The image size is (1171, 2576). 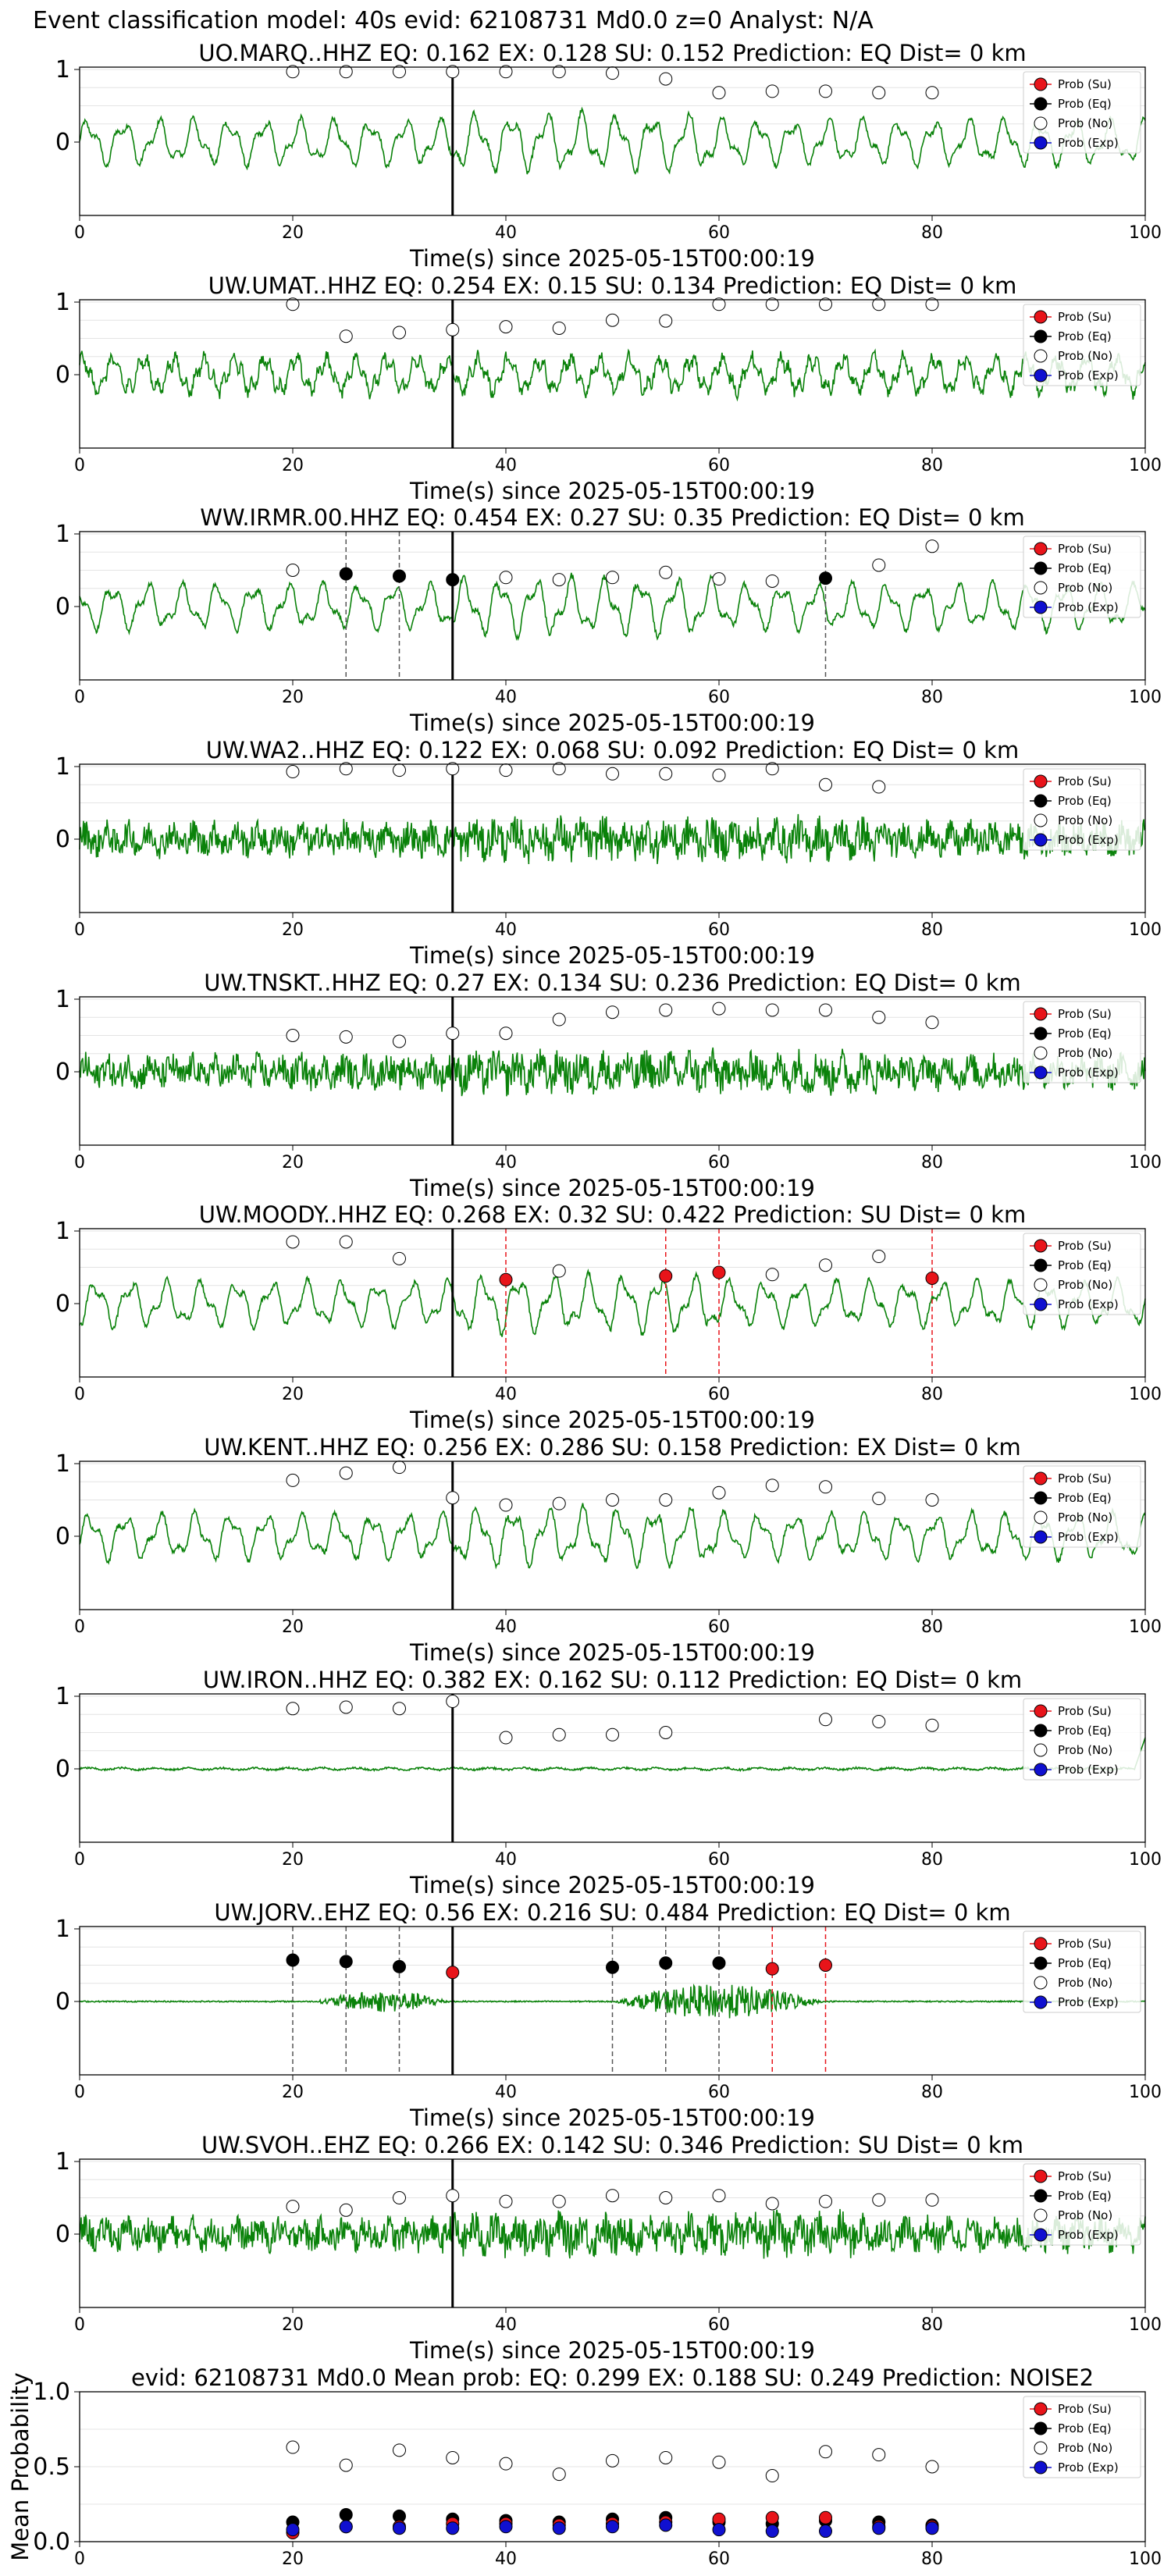 I want to click on mean-prob-marker-exp, so click(x=932, y=2528).